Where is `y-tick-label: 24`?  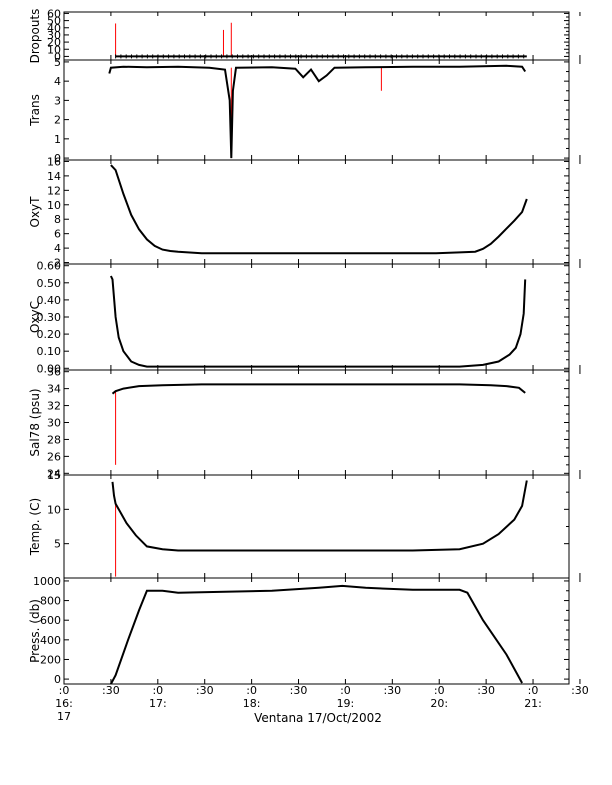
y-tick-label: 24 is located at coordinates (54, 473).